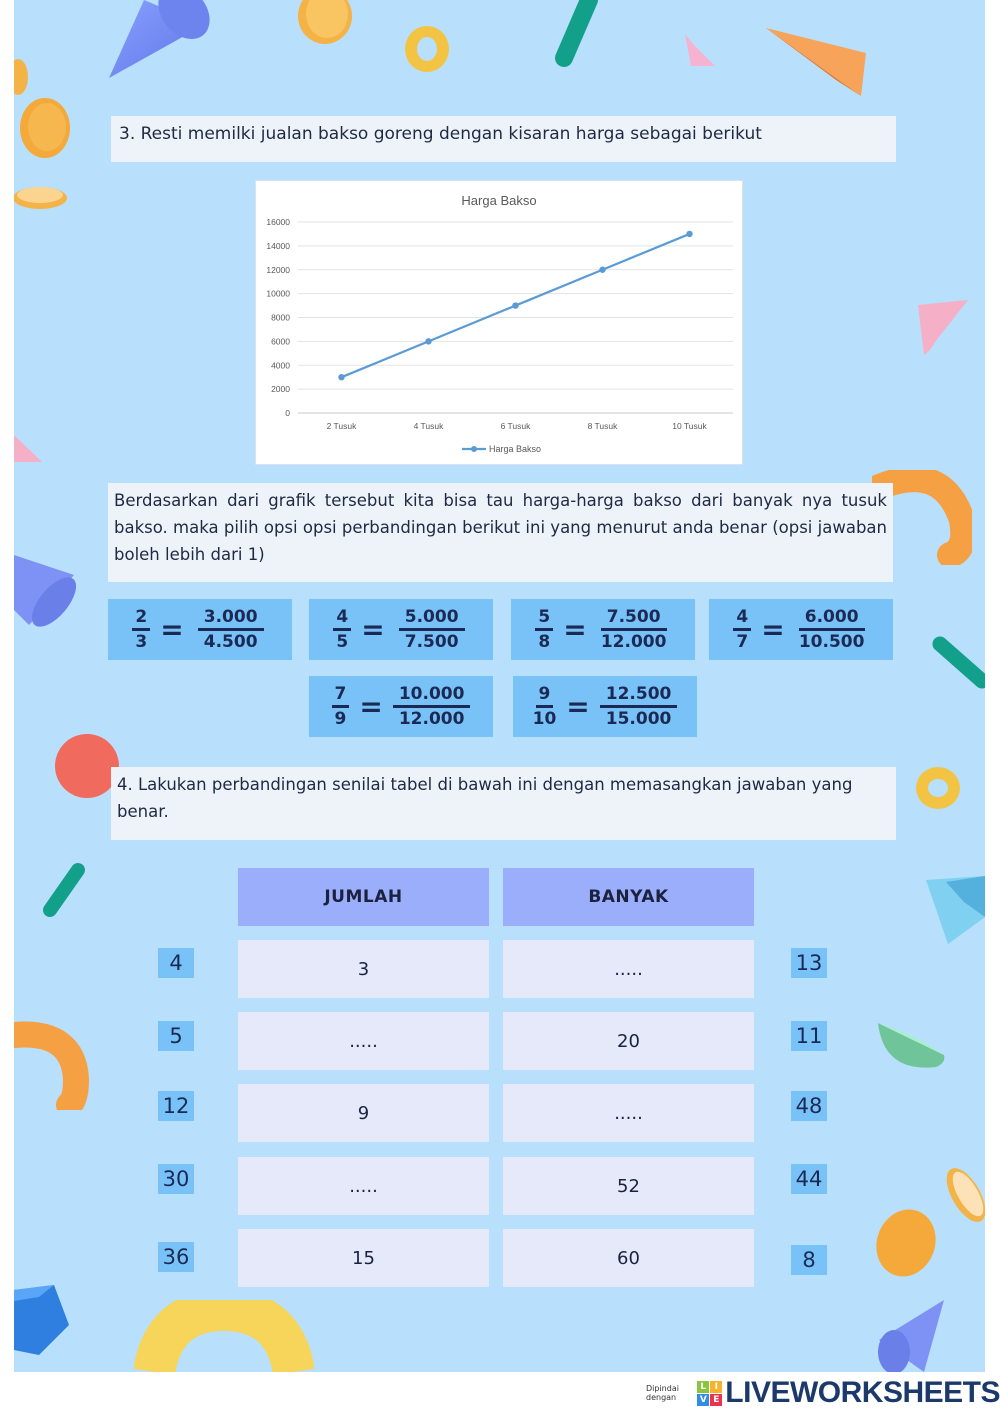 The width and height of the screenshot is (1000, 1413). I want to click on green-rod-decoration, so click(576, 33).